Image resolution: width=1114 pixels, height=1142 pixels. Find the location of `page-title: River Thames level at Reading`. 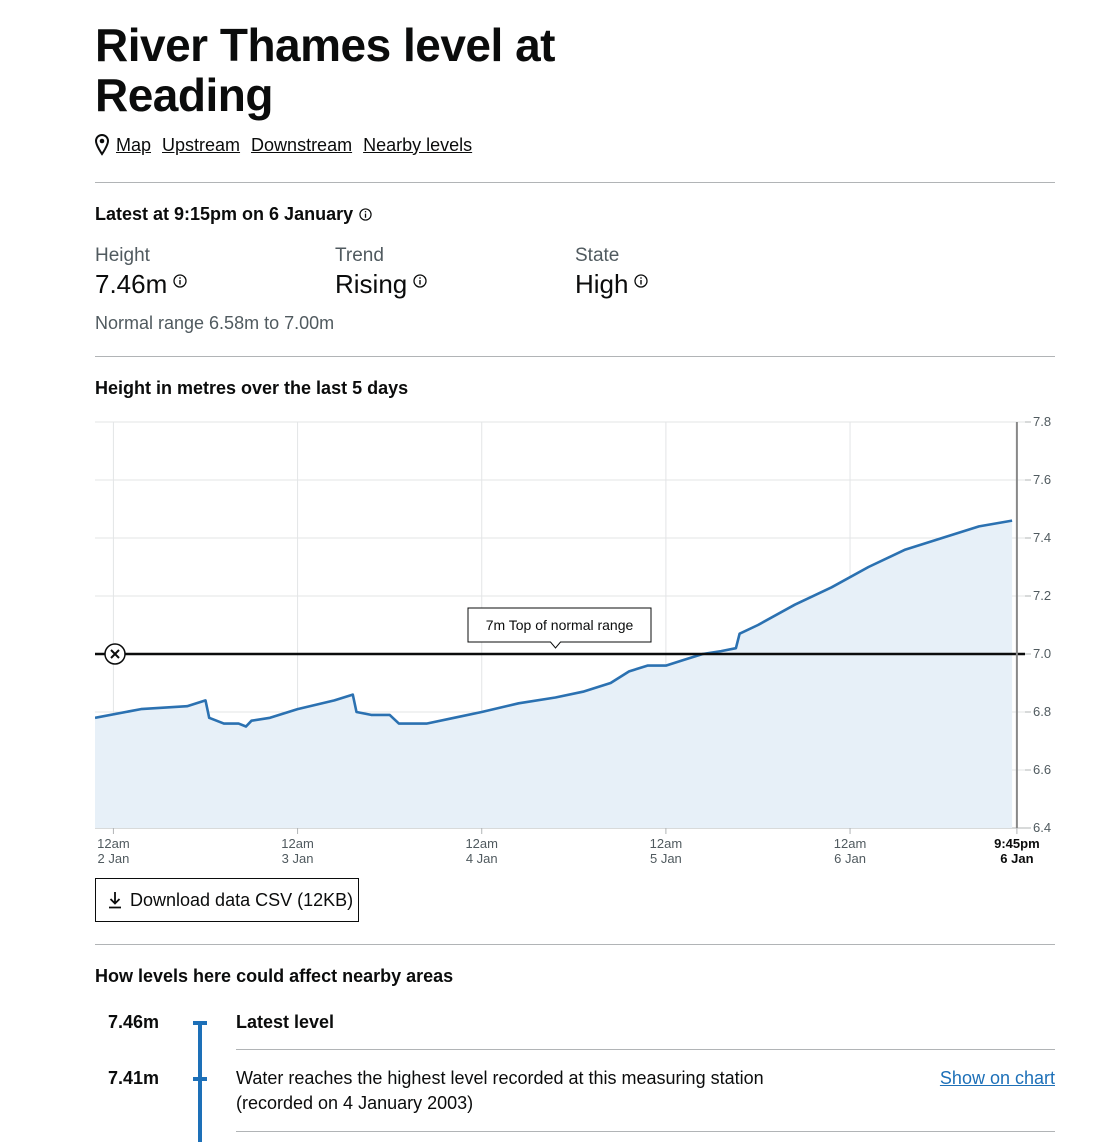

page-title: River Thames level at Reading is located at coordinates (325, 70).